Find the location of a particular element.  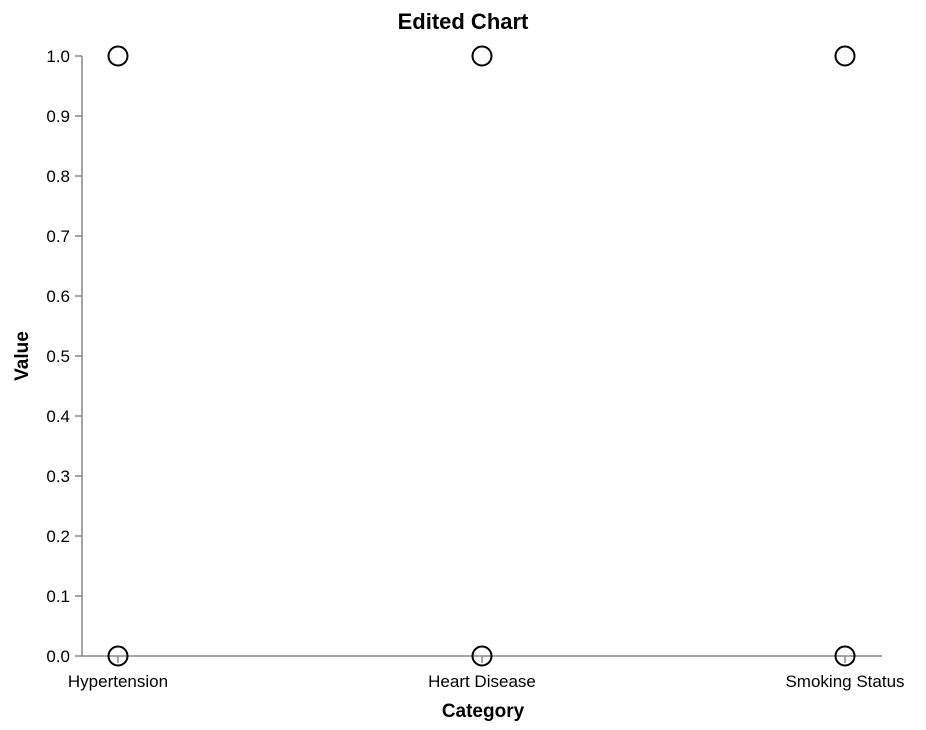

y-tick-label: 0.9 is located at coordinates (58, 116).